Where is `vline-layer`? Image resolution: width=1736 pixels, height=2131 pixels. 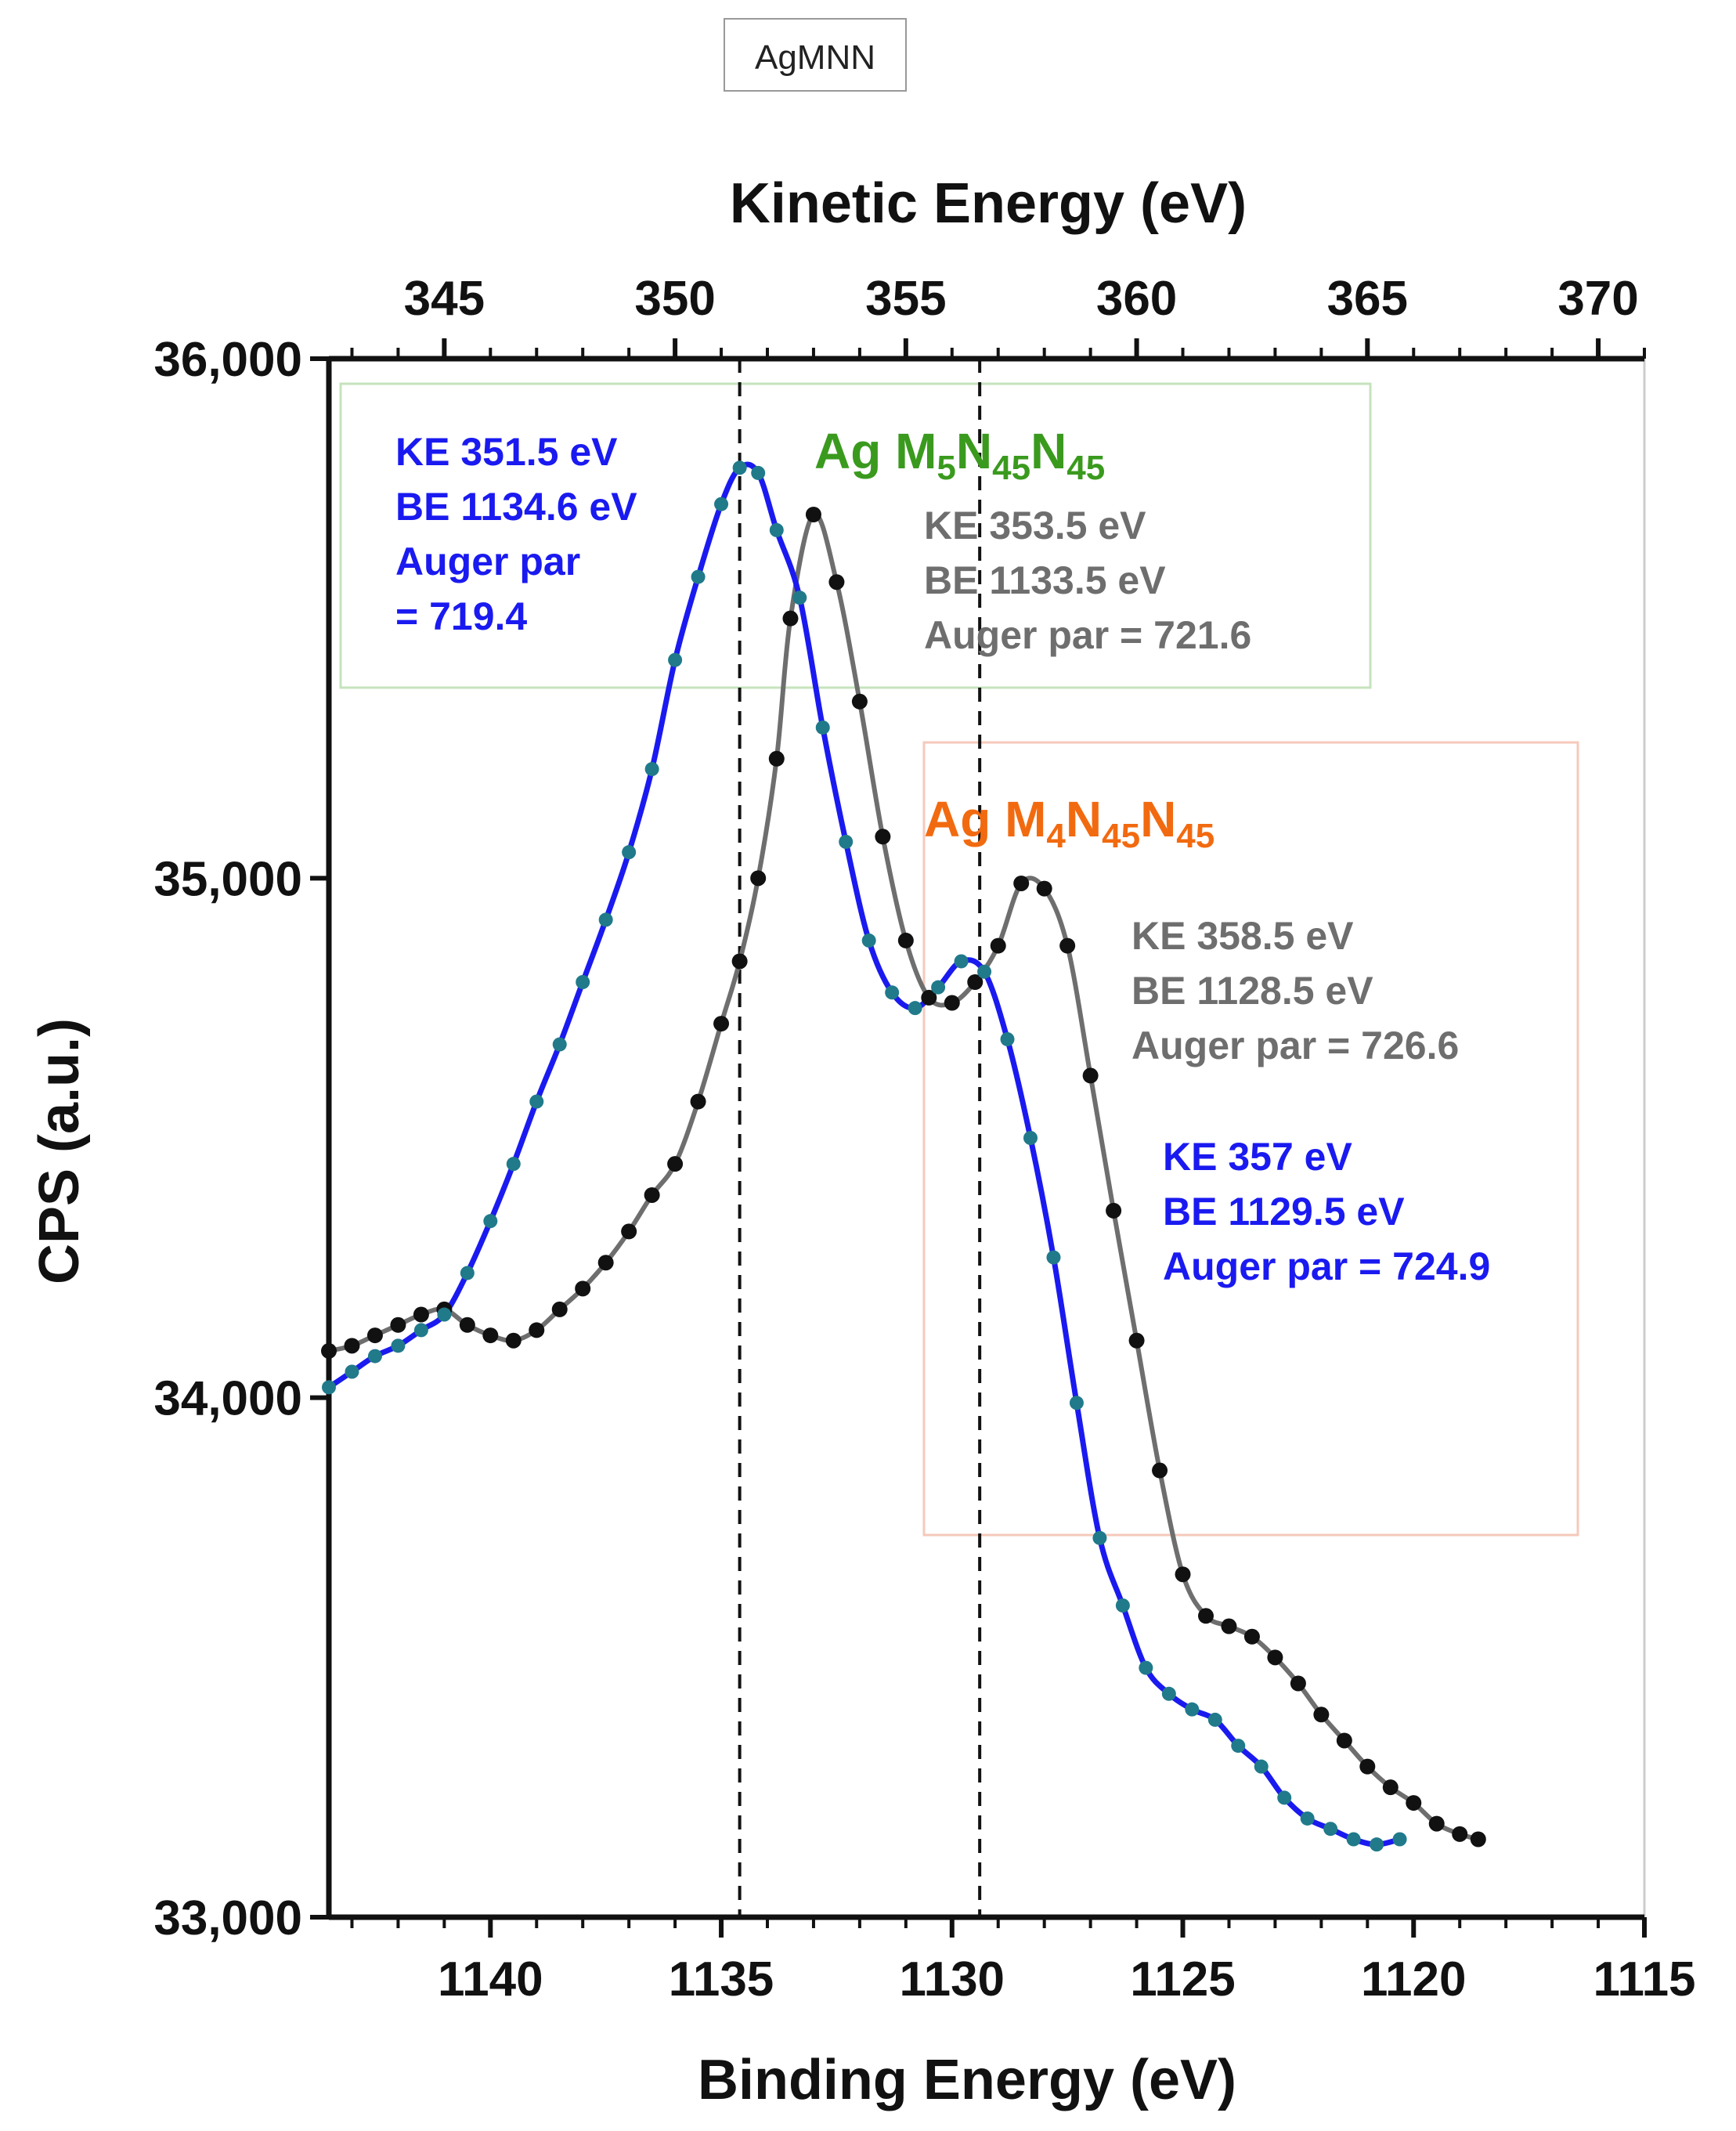 vline-layer is located at coordinates (860, 1138).